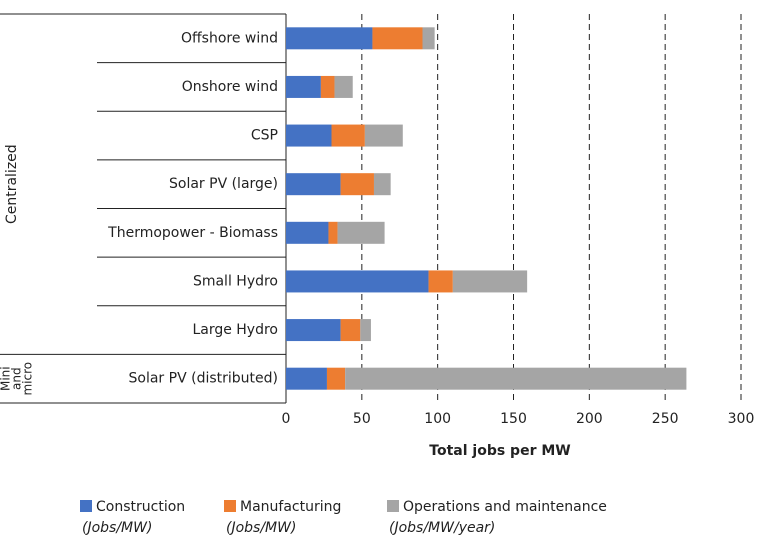  Describe the element at coordinates (499, 451) in the screenshot. I see `x-axis-title: Total jobs per MW` at that location.